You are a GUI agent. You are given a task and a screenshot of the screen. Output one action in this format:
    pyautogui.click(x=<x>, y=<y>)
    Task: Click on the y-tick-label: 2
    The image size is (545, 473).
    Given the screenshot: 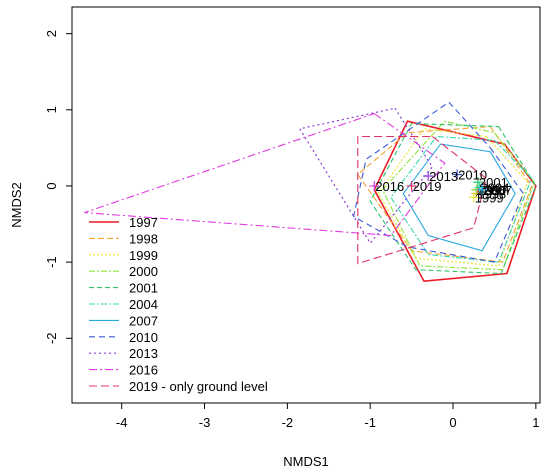 What is the action you would take?
    pyautogui.click(x=51, y=33)
    